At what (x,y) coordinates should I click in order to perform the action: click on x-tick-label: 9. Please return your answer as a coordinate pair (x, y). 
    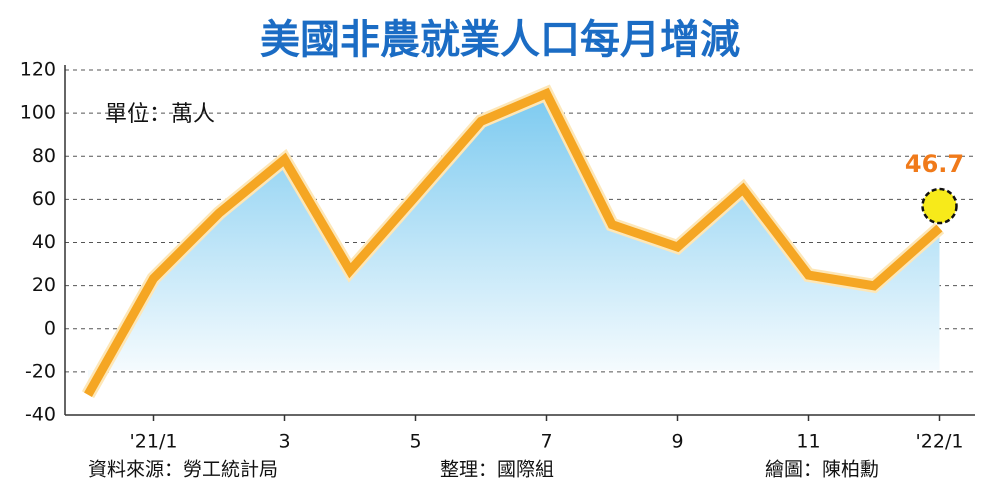
    Looking at the image, I should click on (677, 442).